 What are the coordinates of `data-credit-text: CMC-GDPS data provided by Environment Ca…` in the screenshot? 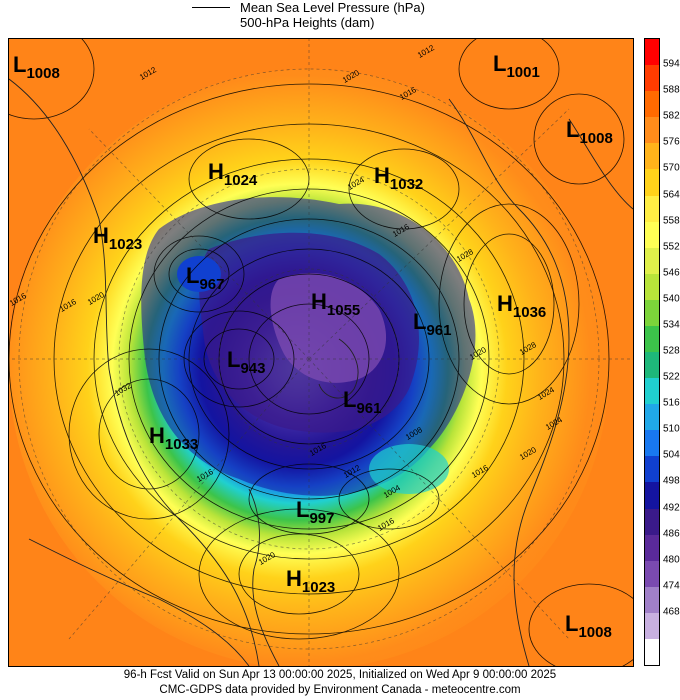 It's located at (340, 690).